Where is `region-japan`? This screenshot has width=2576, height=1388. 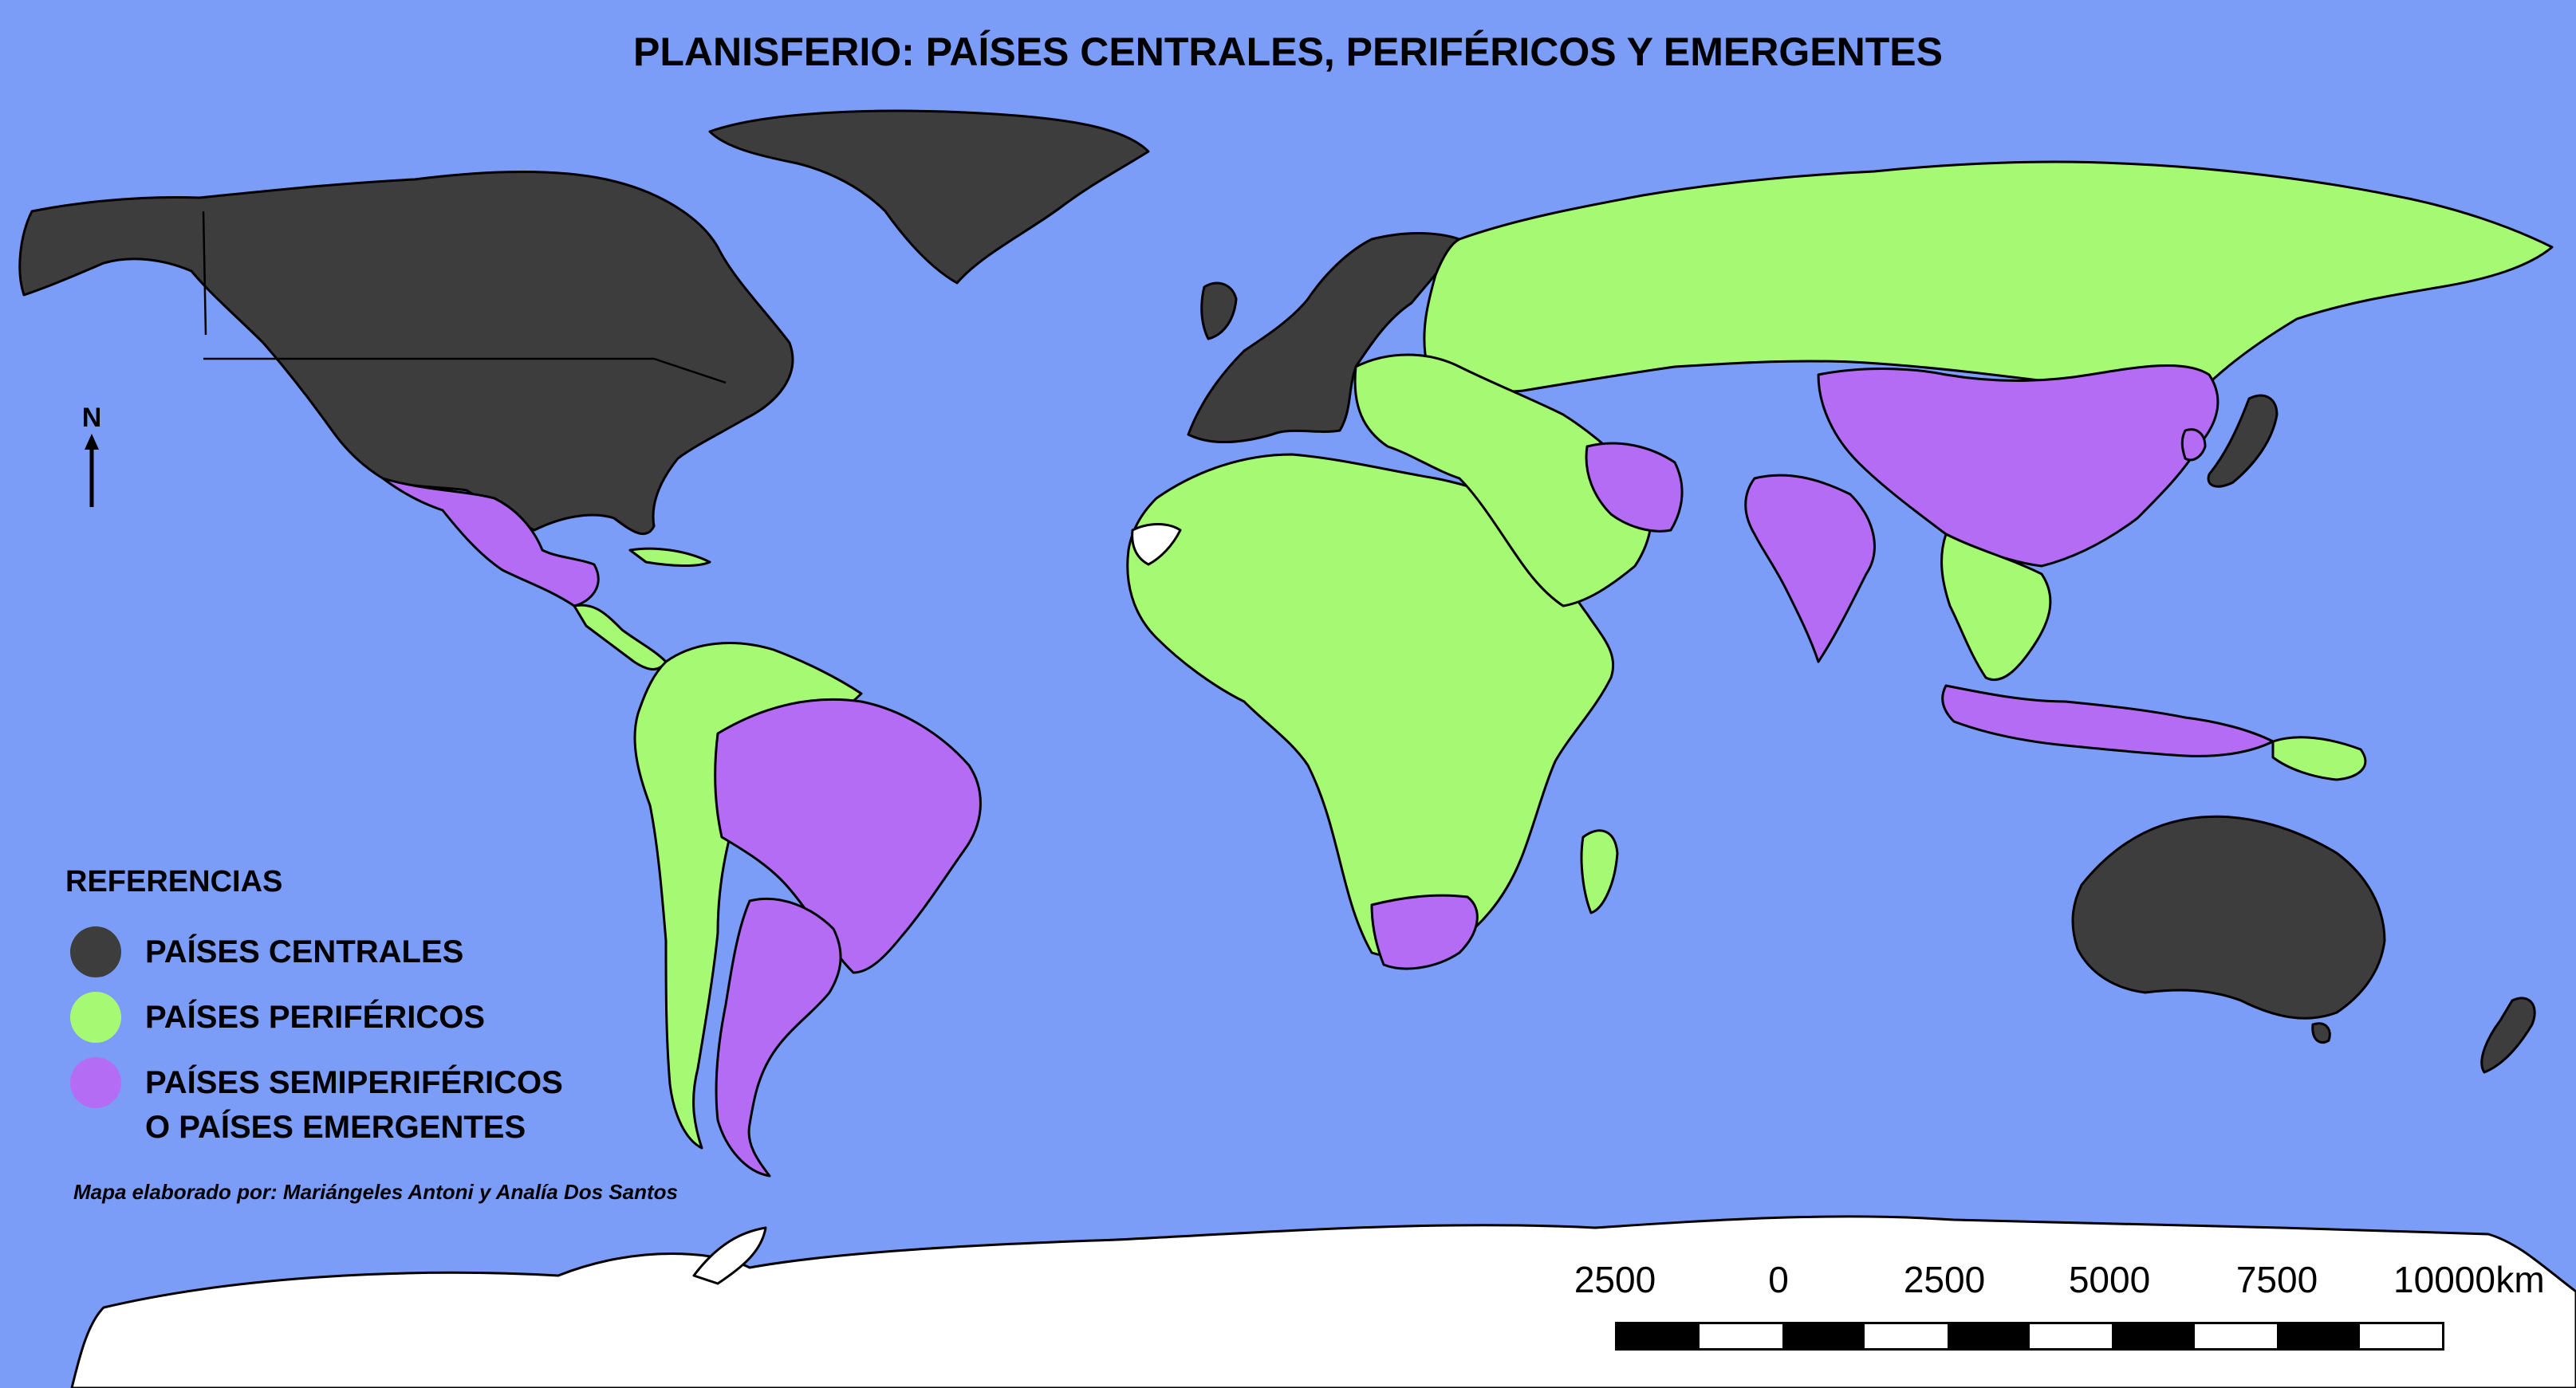 region-japan is located at coordinates (2243, 441).